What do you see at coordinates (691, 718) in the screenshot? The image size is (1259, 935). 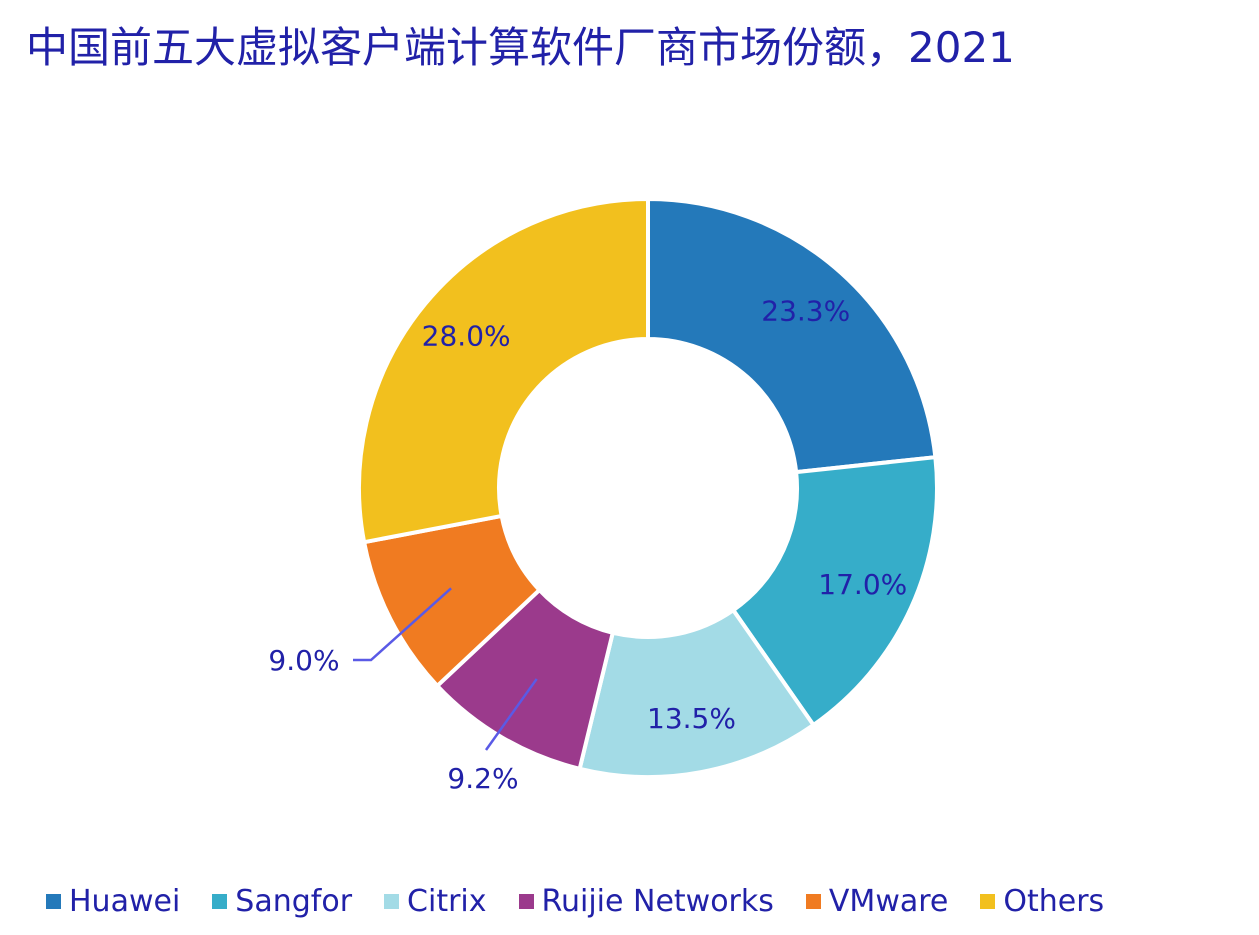 I see `data-label-citrix: 13.5%` at bounding box center [691, 718].